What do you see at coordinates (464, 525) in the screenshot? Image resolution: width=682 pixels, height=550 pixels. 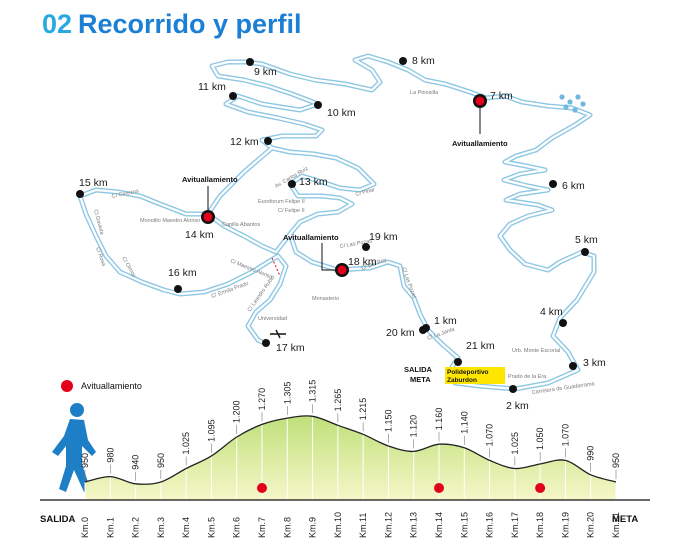 I see `x-tick-label: Km.15` at bounding box center [464, 525].